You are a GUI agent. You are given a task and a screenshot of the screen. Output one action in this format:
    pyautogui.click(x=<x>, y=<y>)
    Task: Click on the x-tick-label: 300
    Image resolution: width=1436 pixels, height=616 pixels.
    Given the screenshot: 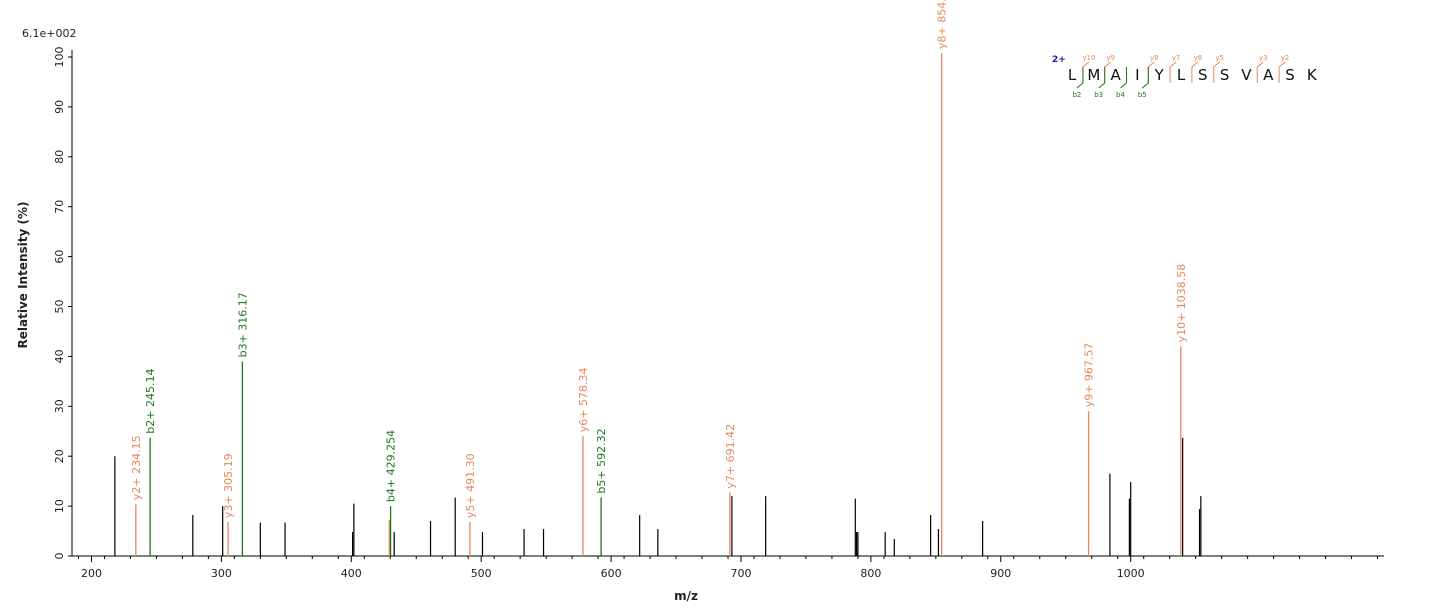 What is the action you would take?
    pyautogui.click(x=221, y=573)
    